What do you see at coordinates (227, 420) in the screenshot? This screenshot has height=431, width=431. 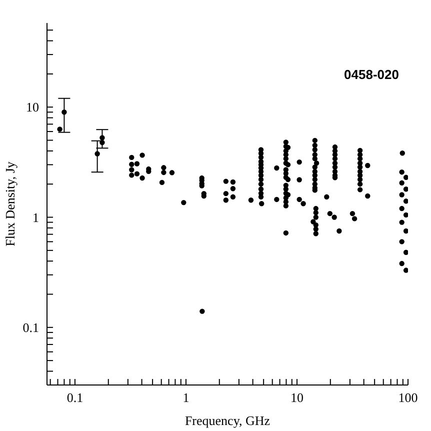 I see `x-axis-title: Frequency, GHz` at bounding box center [227, 420].